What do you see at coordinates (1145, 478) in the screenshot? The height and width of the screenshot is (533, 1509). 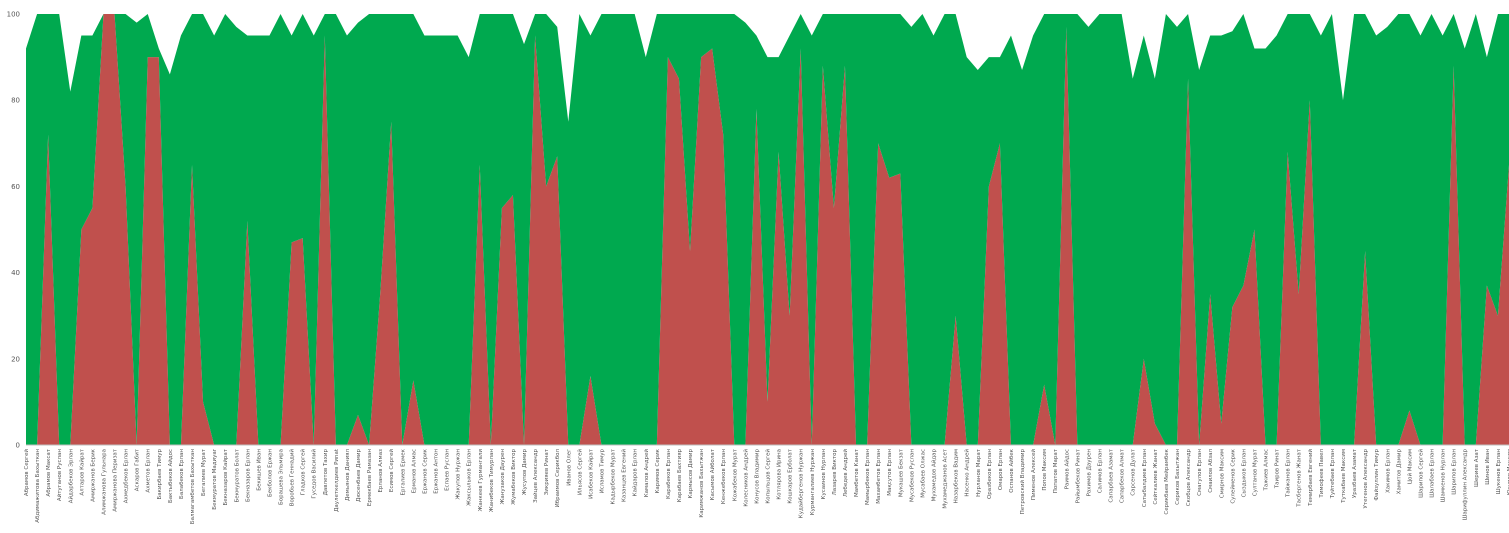 I see `x-tick-label: Сатыбалдиев Ерлан` at bounding box center [1145, 478].